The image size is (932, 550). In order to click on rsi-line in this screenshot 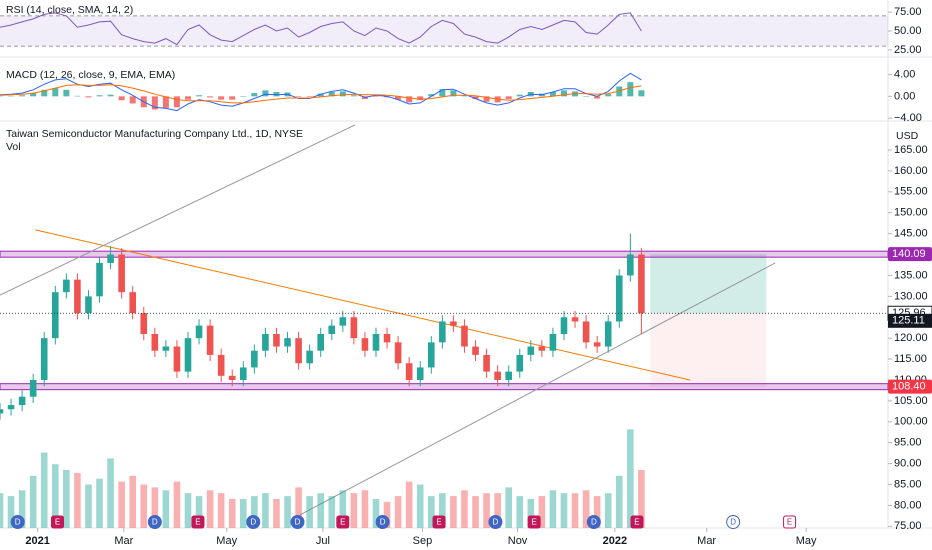, I will do `click(321, 29)`.